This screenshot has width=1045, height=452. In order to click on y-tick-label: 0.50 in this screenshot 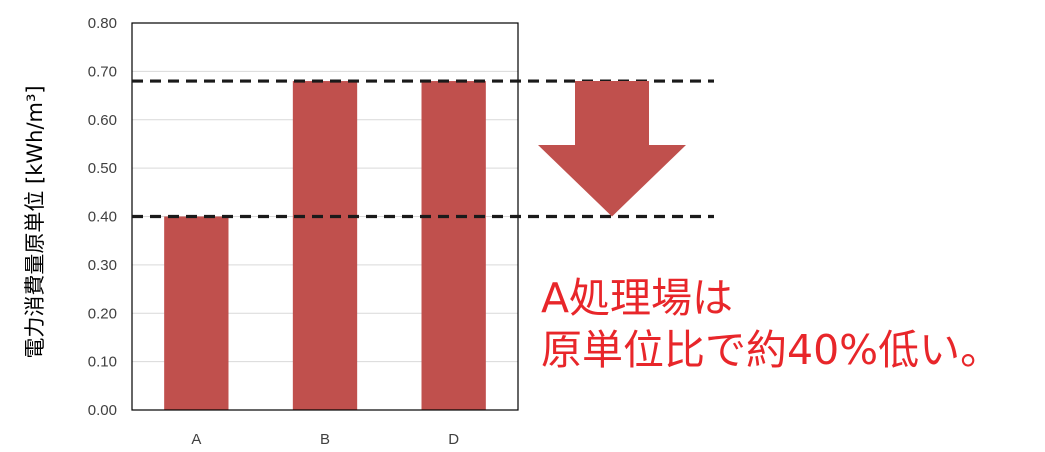, I will do `click(102, 168)`.